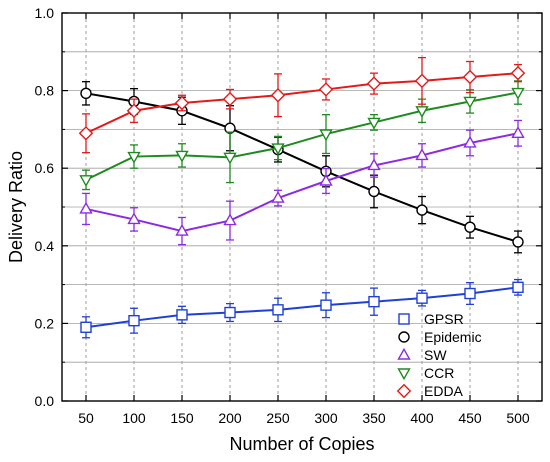 This screenshot has height=462, width=550. What do you see at coordinates (45, 91) in the screenshot?
I see `y-tick-label: 0.8` at bounding box center [45, 91].